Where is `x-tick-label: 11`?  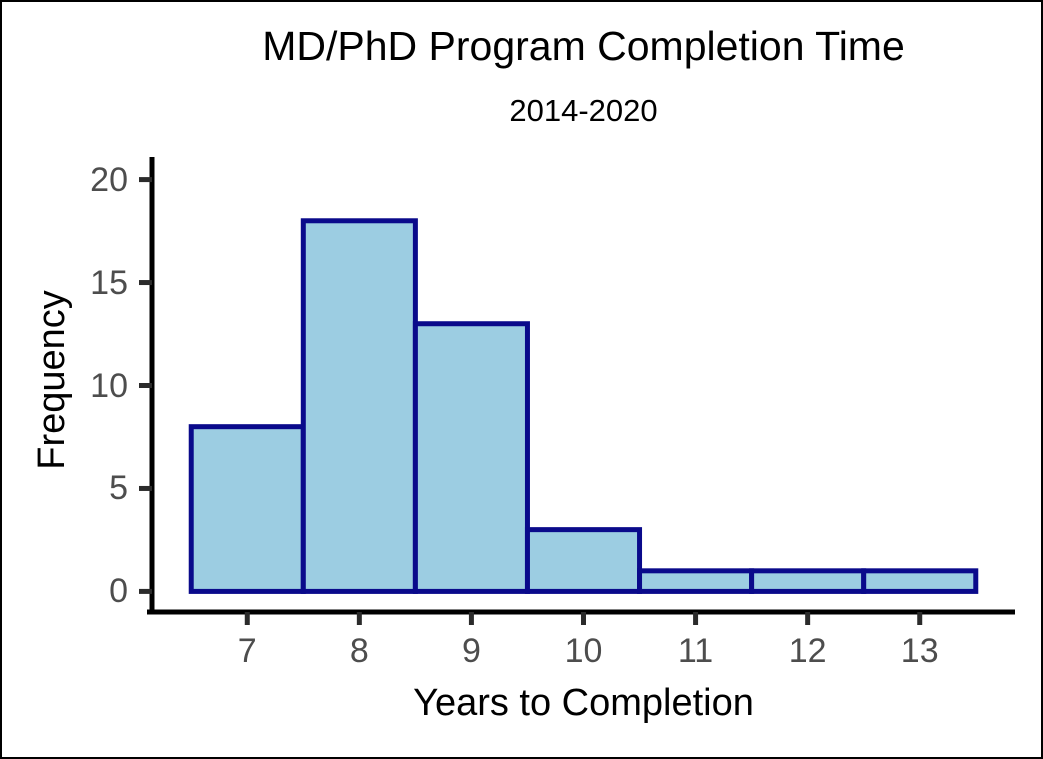 x-tick-label: 11 is located at coordinates (695, 651).